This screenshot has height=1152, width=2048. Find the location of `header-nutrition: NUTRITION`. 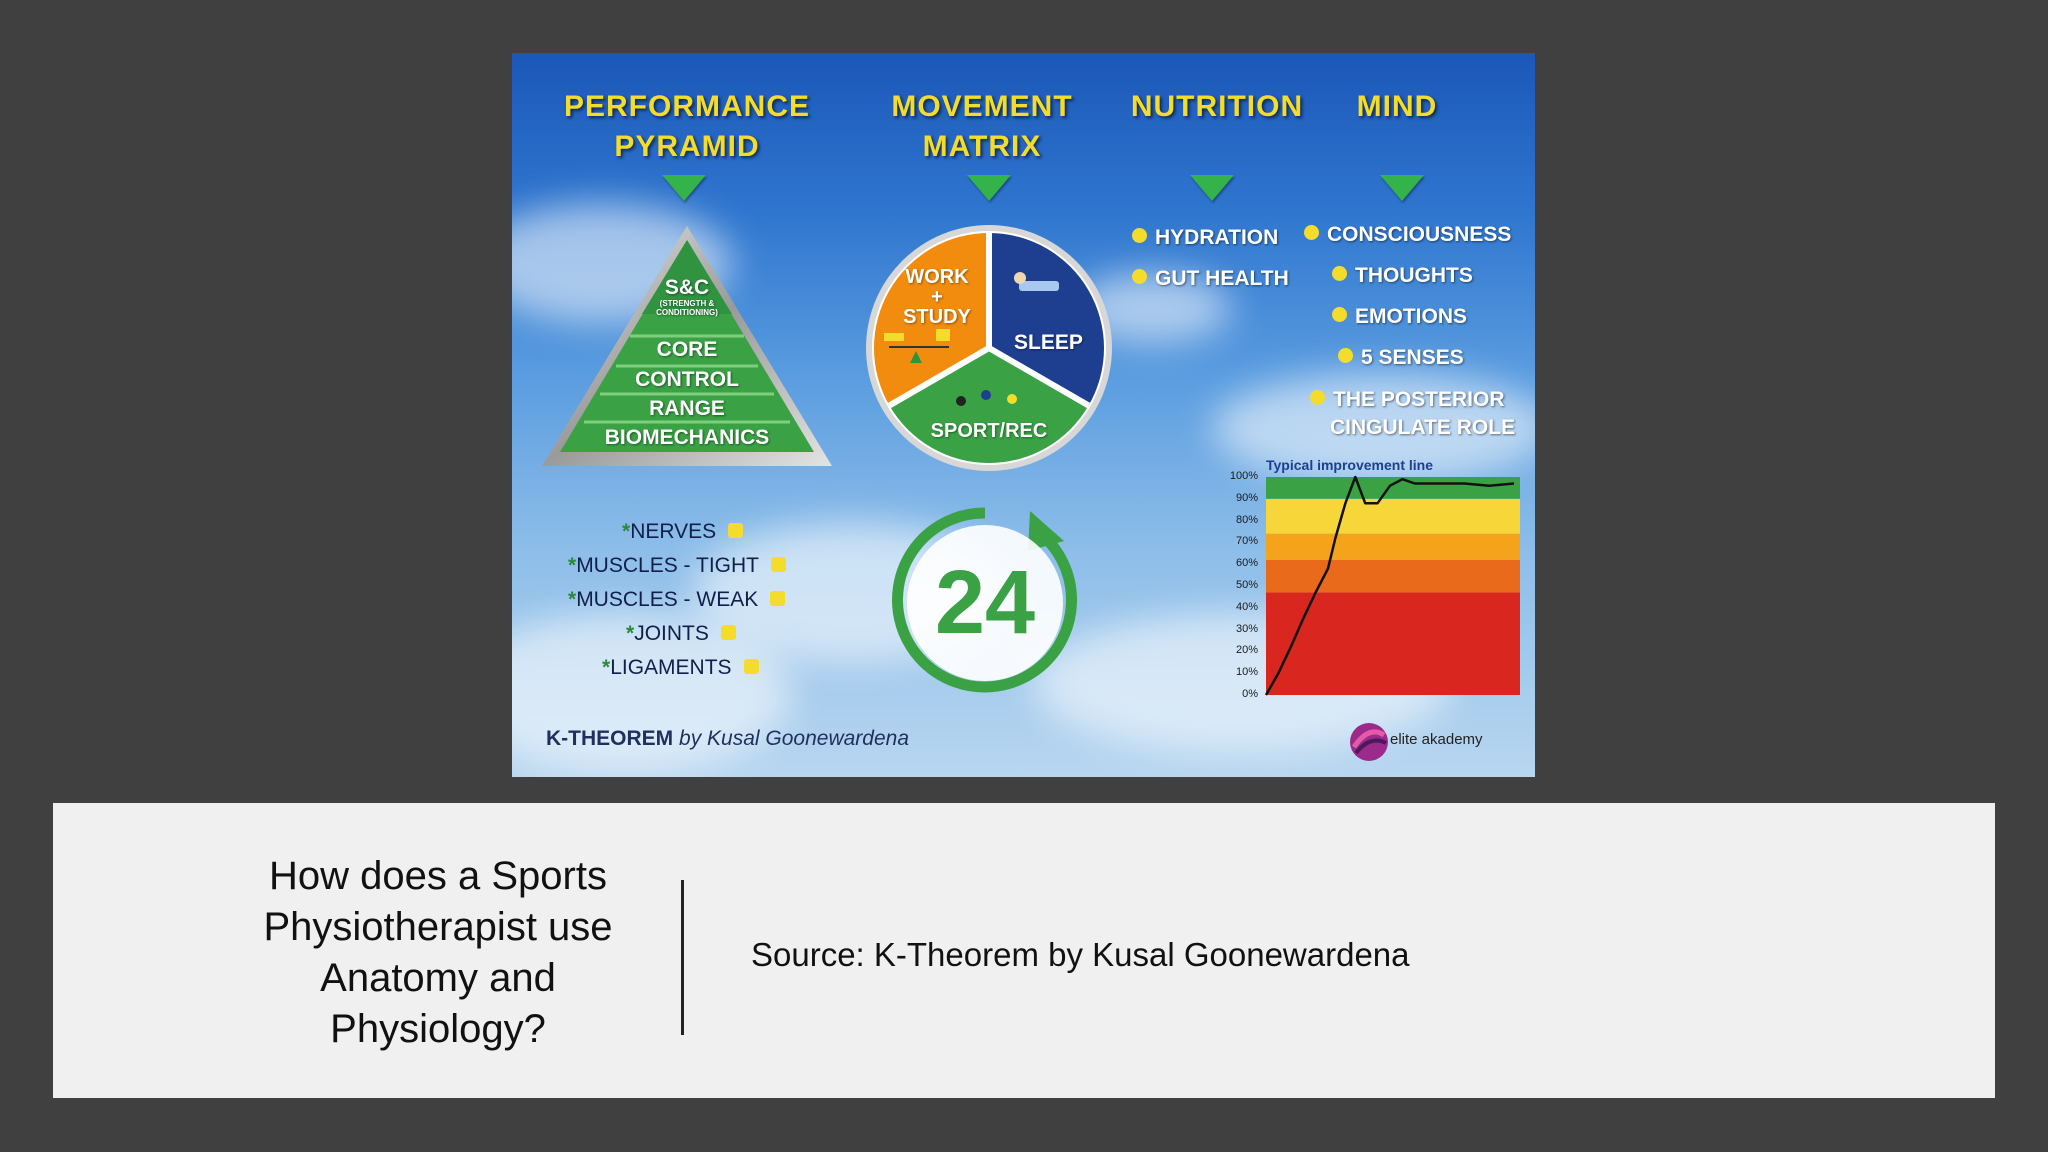

header-nutrition: NUTRITION is located at coordinates (1217, 106).